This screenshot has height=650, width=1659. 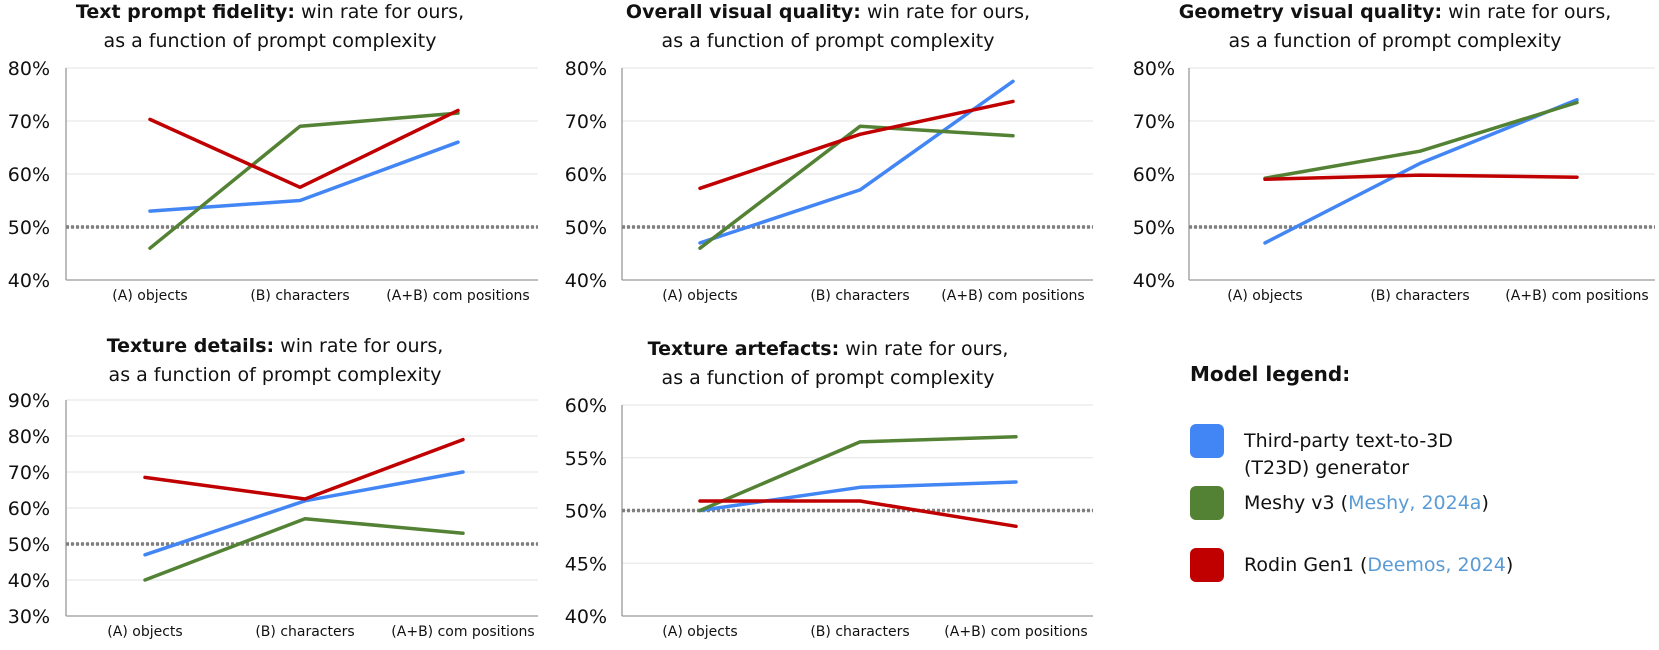 I want to click on legend-meshy-citation-link: Meshy, 2024a, so click(x=1415, y=503).